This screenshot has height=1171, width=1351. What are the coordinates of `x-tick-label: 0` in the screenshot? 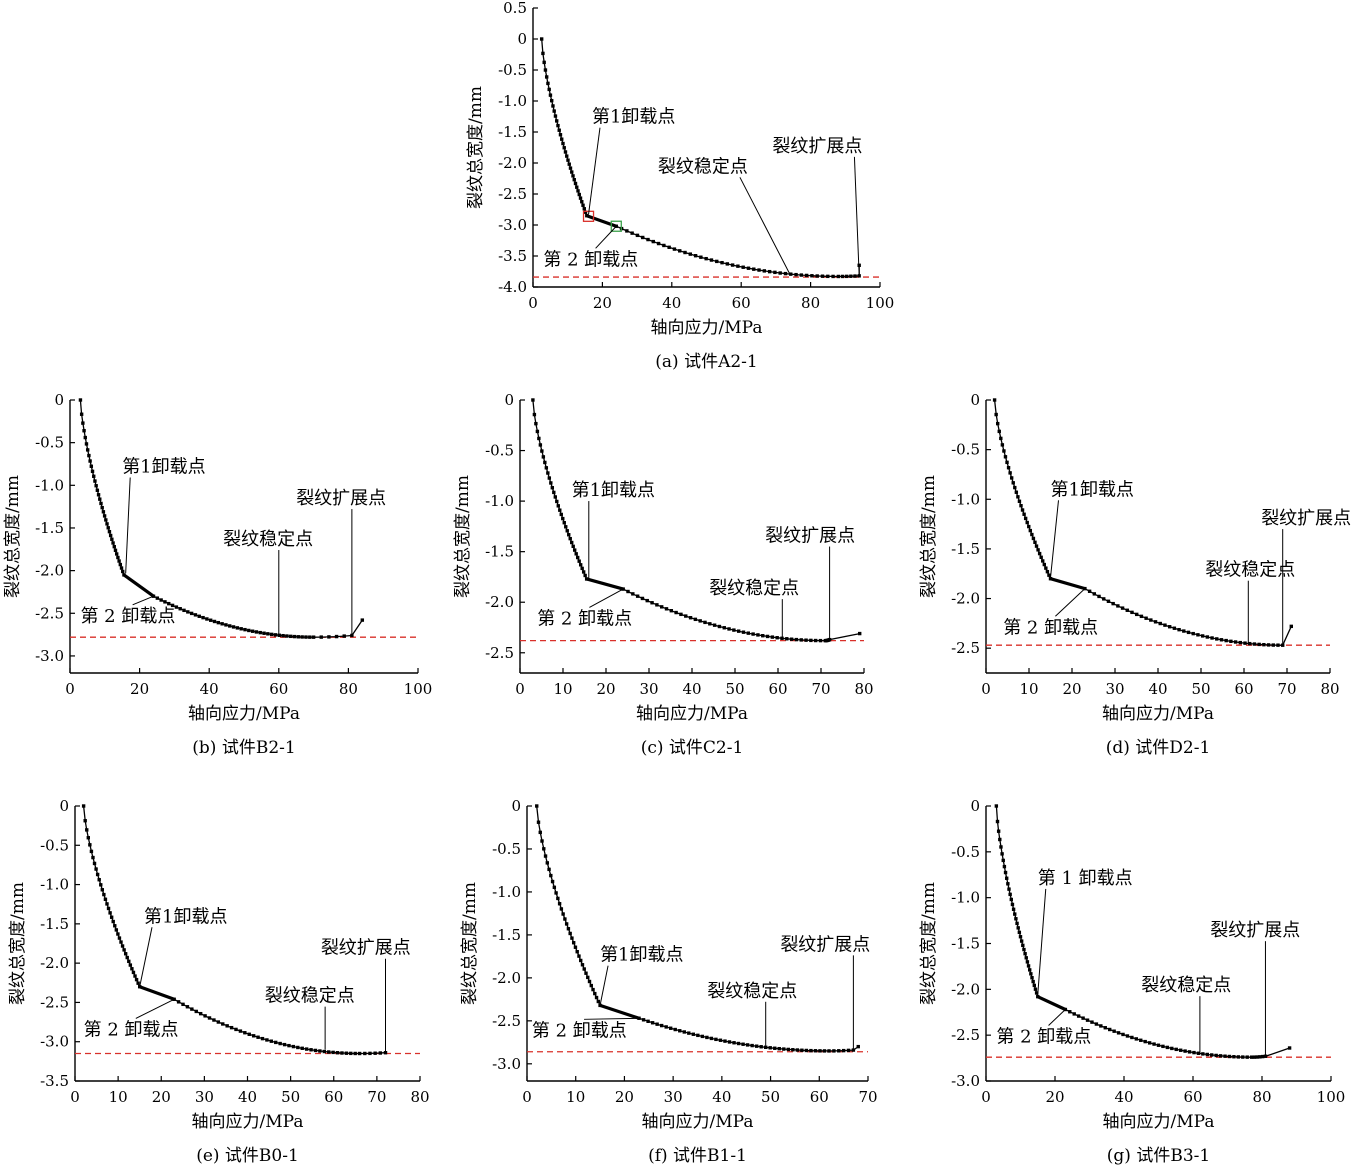 It's located at (527, 1097).